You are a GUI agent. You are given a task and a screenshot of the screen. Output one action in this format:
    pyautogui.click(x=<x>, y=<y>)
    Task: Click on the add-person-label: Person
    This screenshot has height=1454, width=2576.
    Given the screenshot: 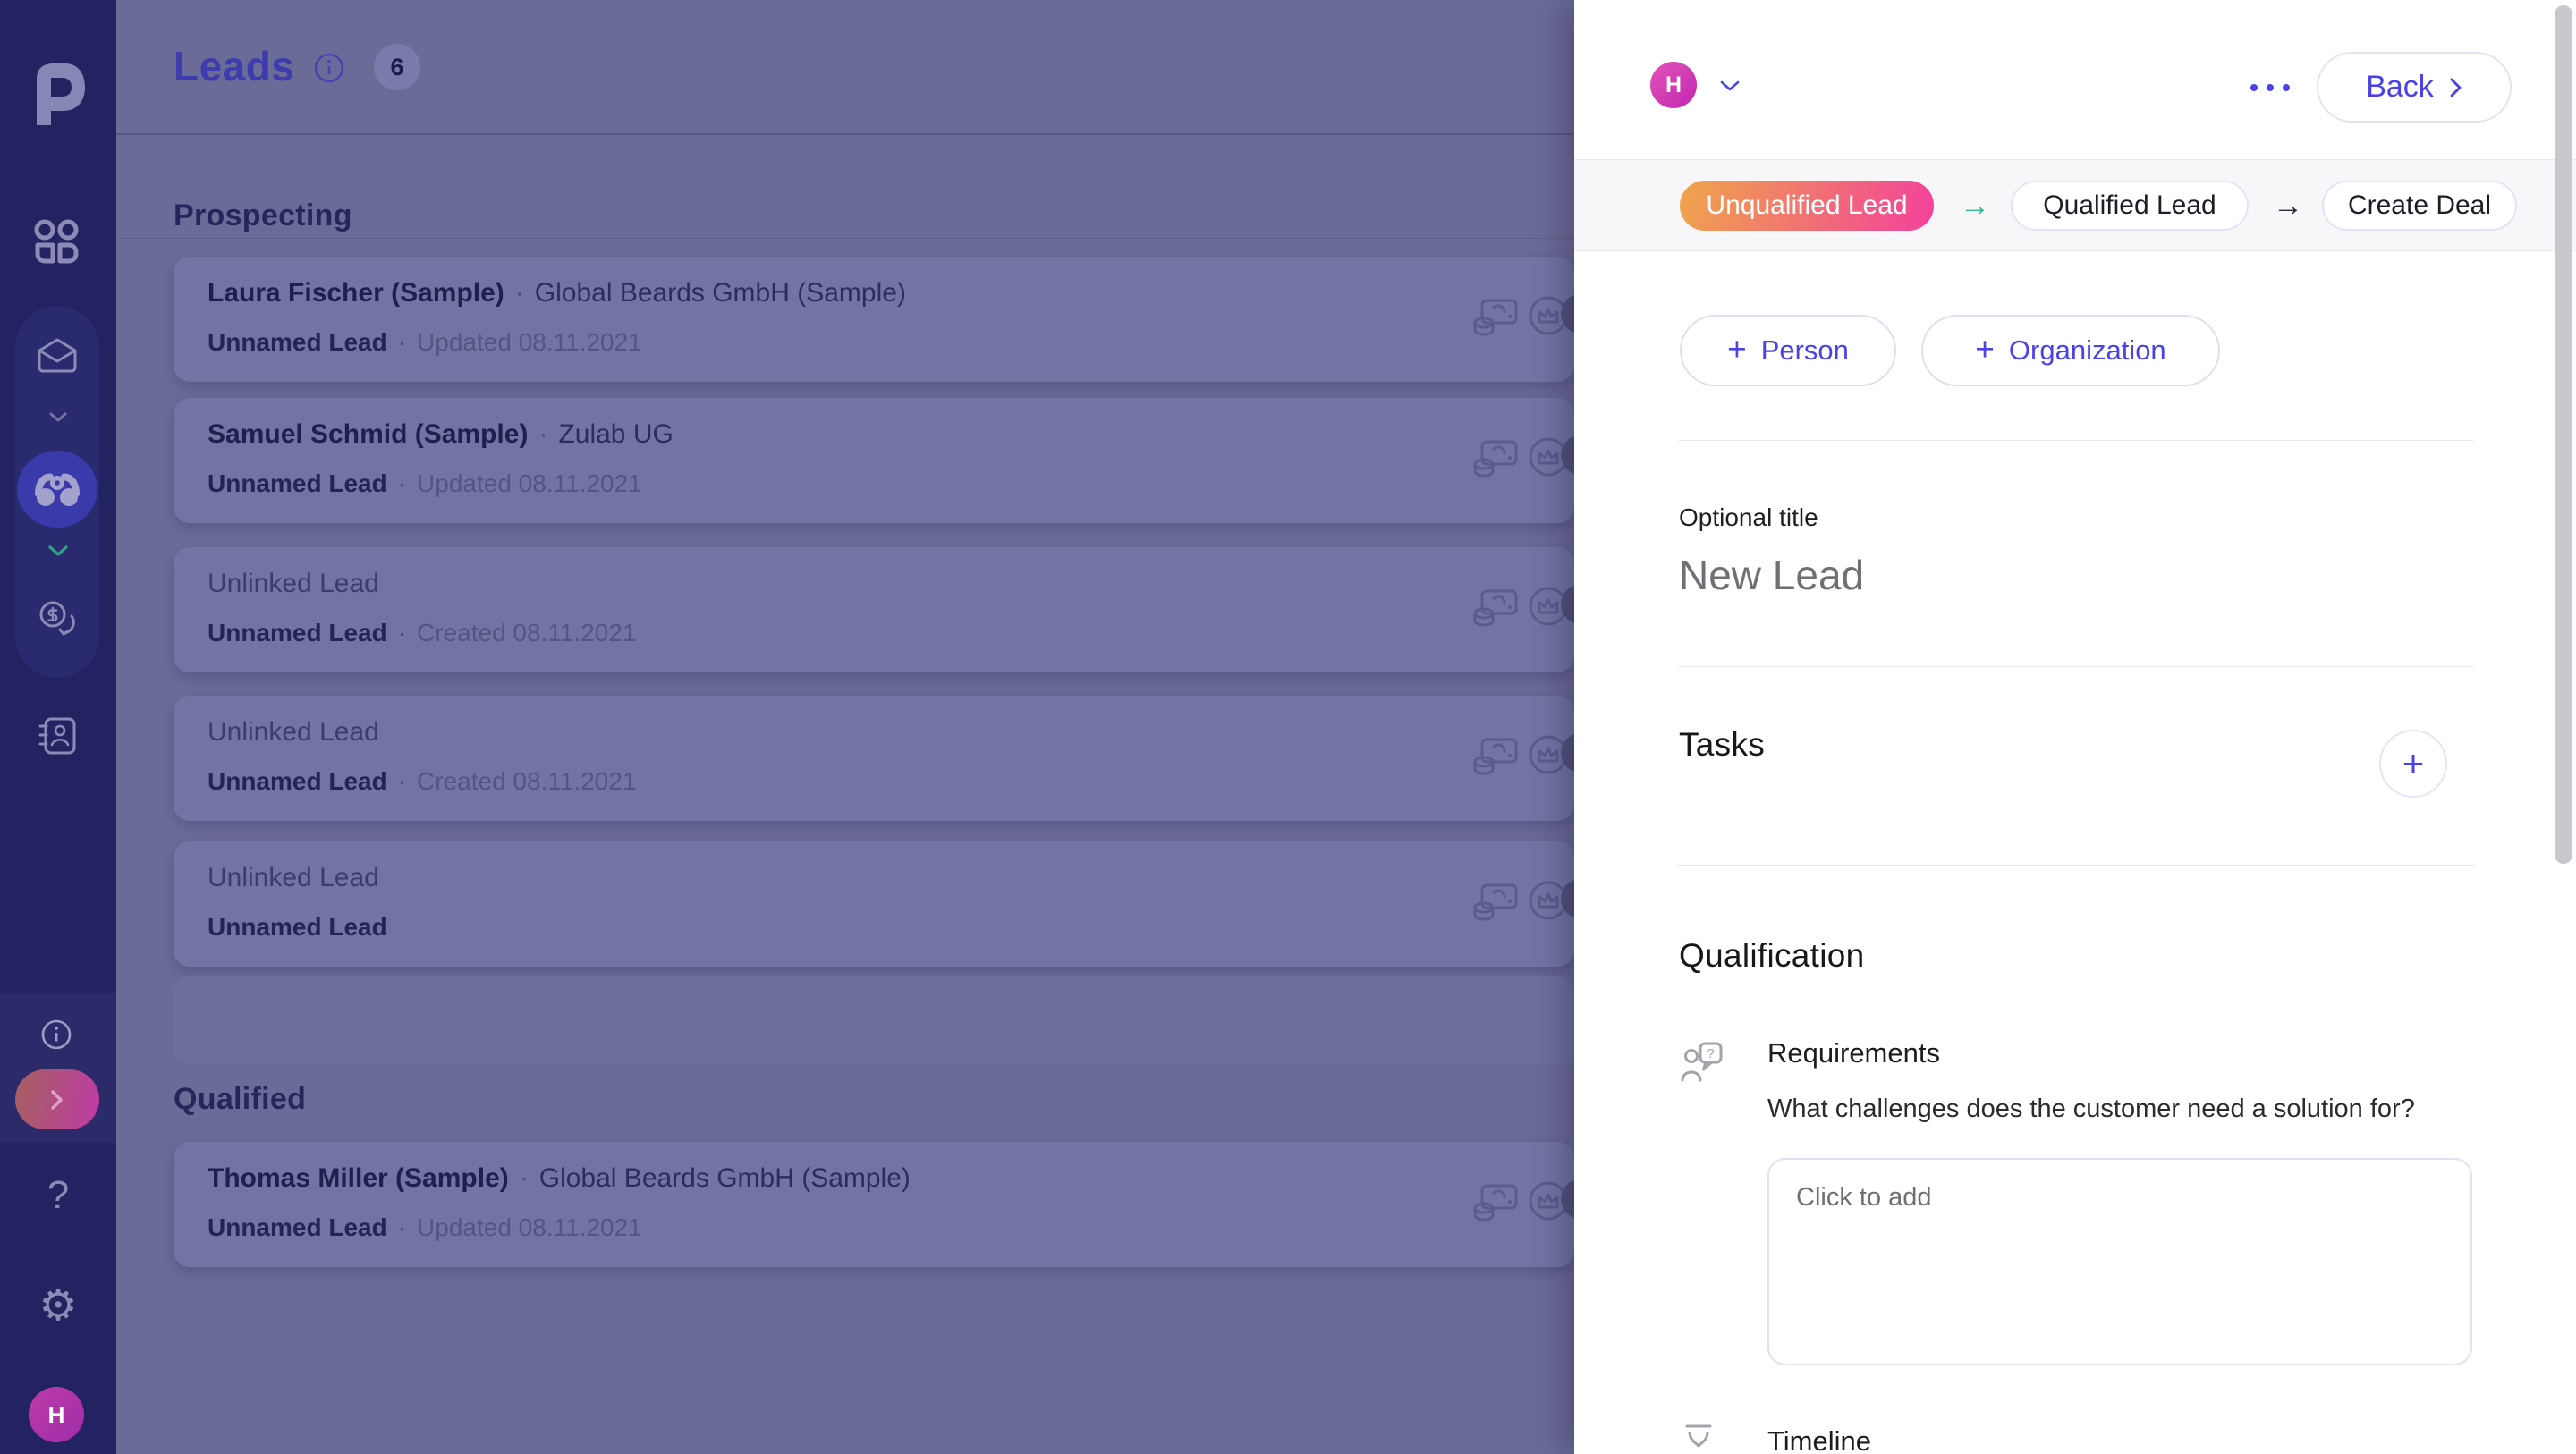 What is the action you would take?
    pyautogui.click(x=1804, y=350)
    